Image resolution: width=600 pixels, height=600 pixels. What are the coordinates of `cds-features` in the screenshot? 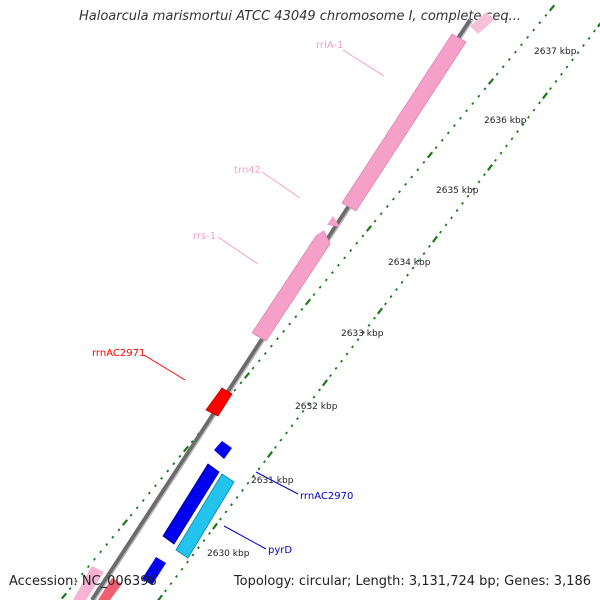 It's located at (188, 513).